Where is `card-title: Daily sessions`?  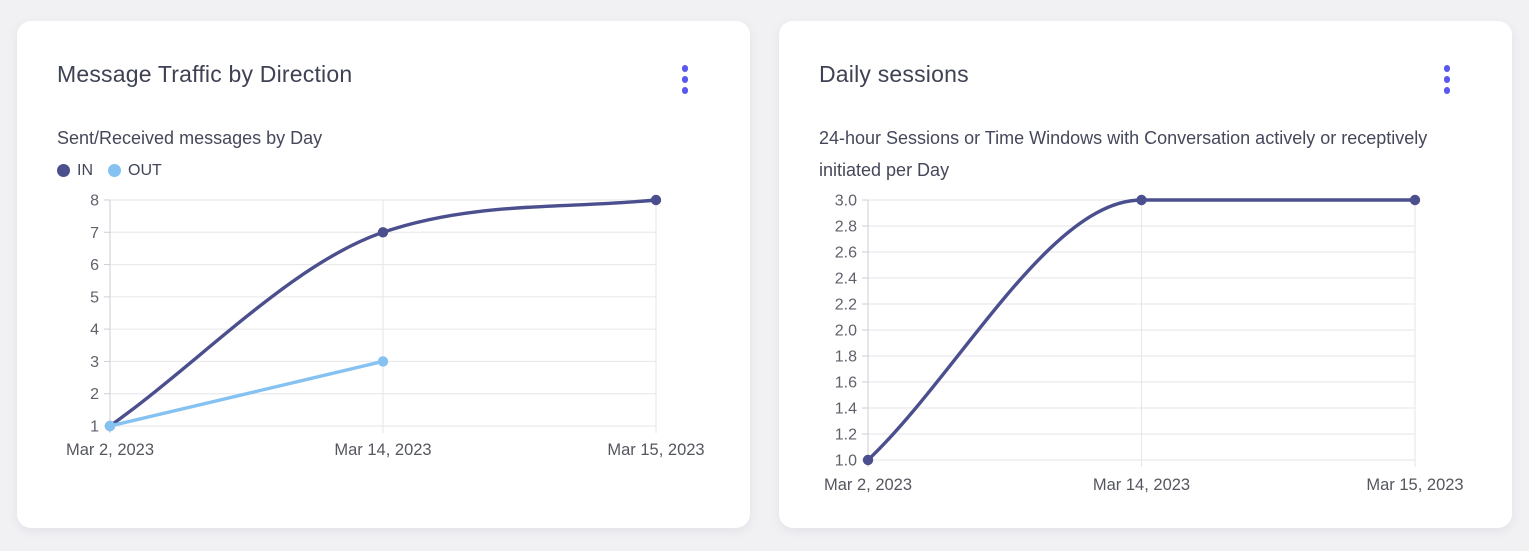
card-title: Daily sessions is located at coordinates (894, 74).